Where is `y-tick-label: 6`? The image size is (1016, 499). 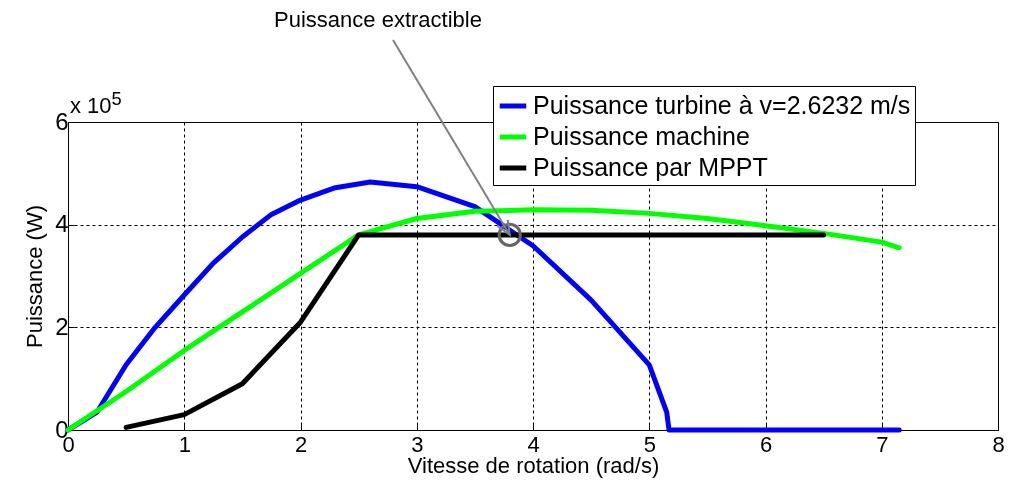
y-tick-label: 6 is located at coordinates (62, 121).